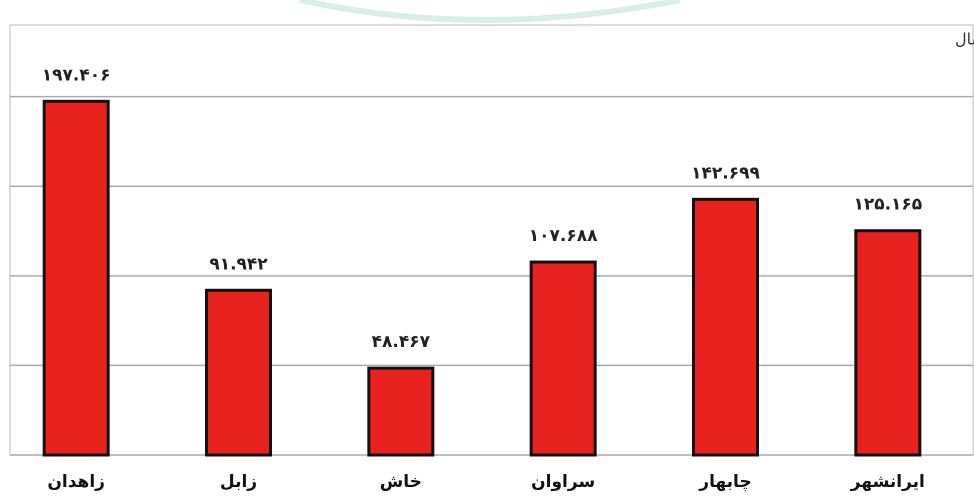  I want to click on x-tick-label: چابهار, so click(724, 482).